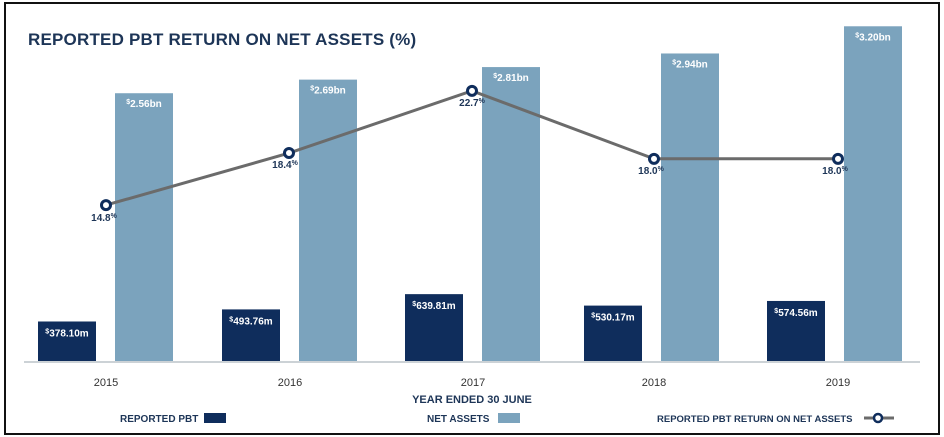 The image size is (944, 437). What do you see at coordinates (651, 171) in the screenshot?
I see `return-label-2018: 18.0%` at bounding box center [651, 171].